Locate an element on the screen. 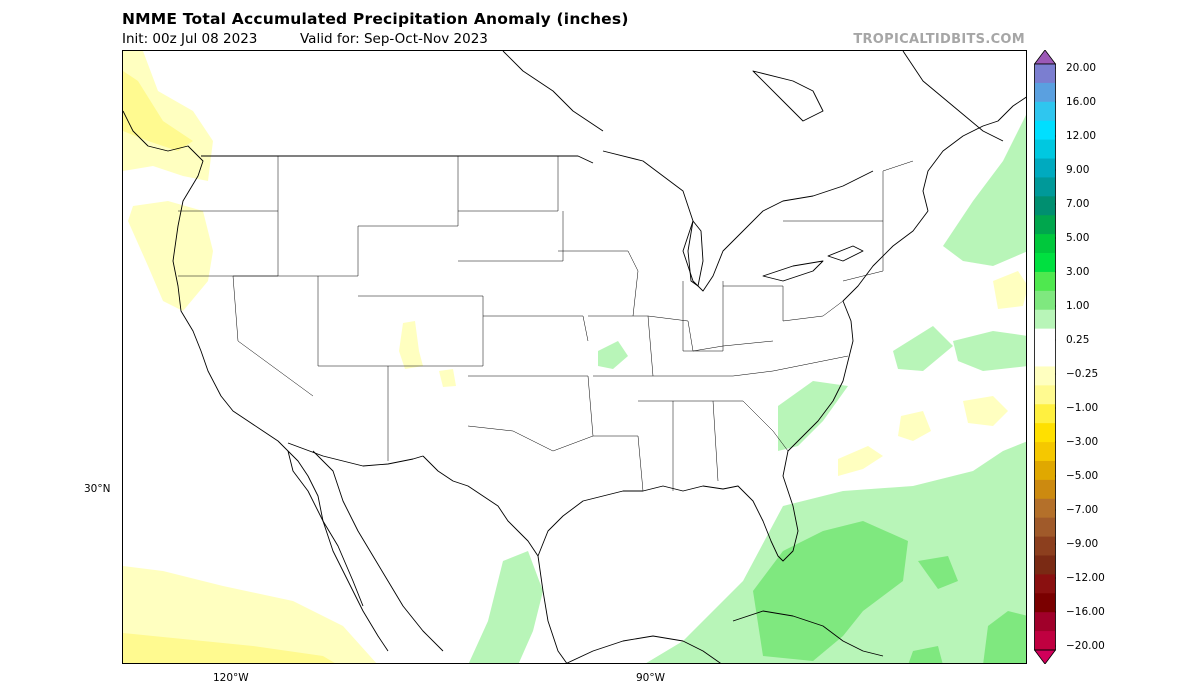  colorbar-tick-label: 16.00 is located at coordinates (1081, 102).